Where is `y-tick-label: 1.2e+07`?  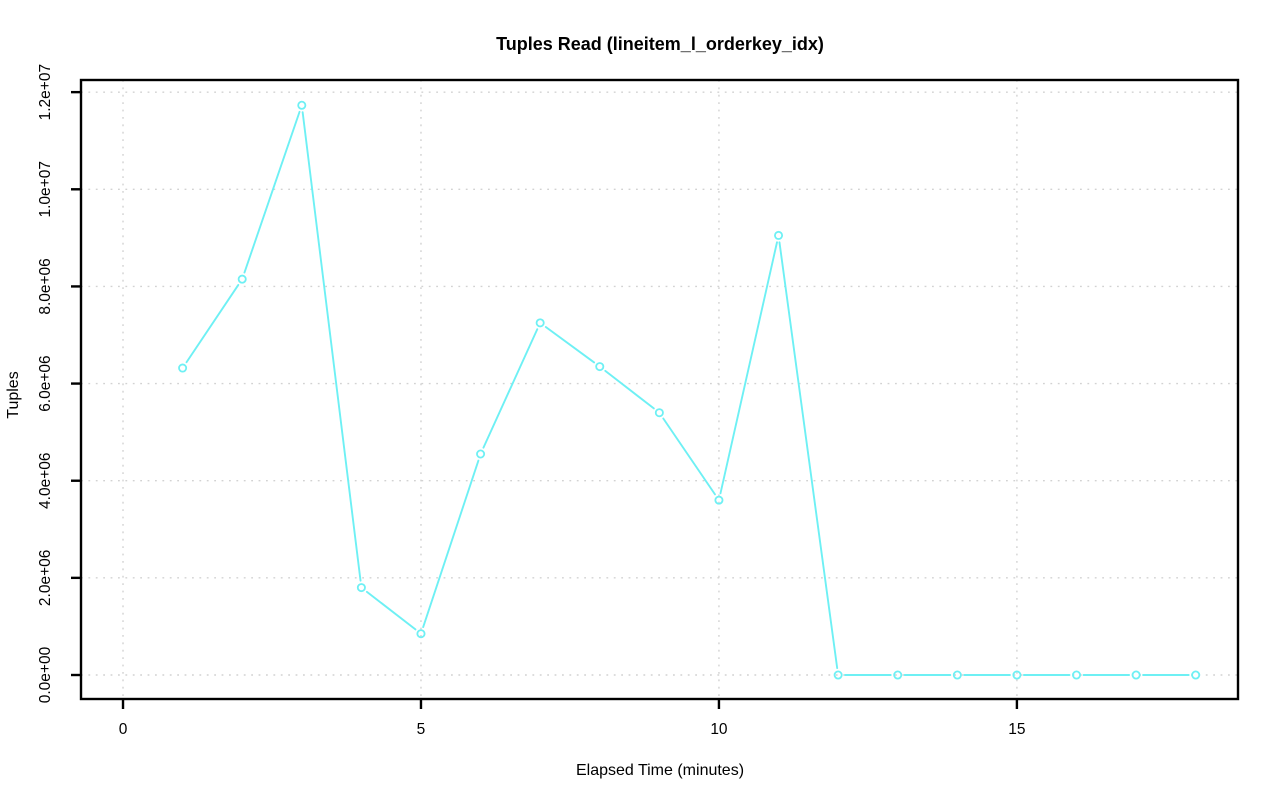
y-tick-label: 1.2e+07 is located at coordinates (45, 92).